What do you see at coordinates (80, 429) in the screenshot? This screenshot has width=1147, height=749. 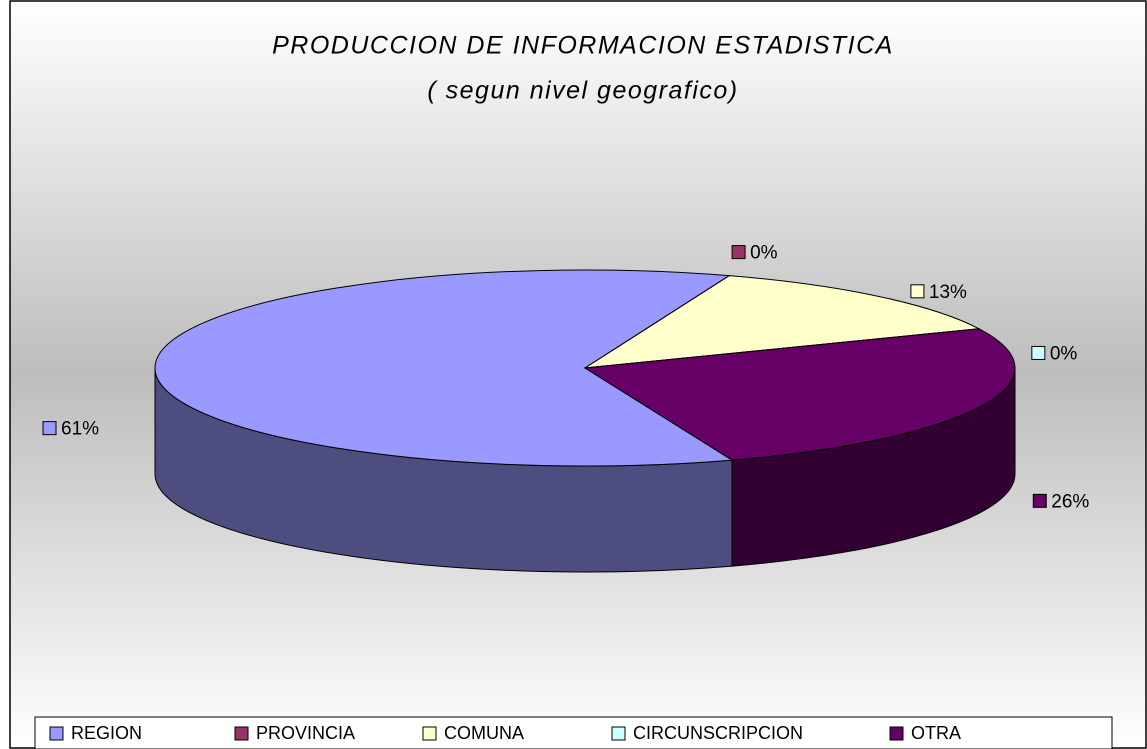 I see `data-label: 61%` at bounding box center [80, 429].